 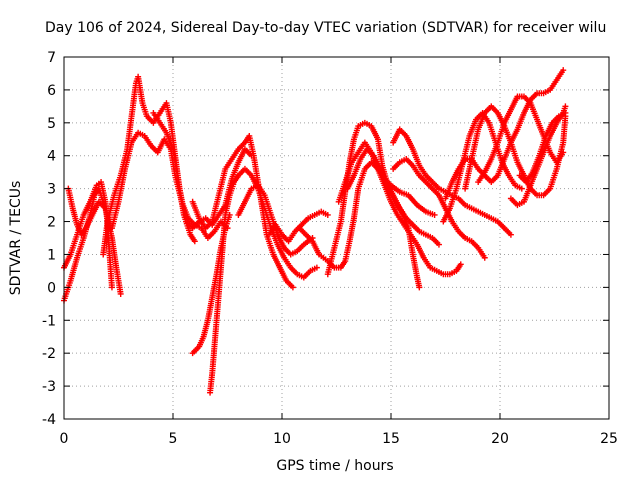 I want to click on y-tick-label: -2, so click(x=49, y=354).